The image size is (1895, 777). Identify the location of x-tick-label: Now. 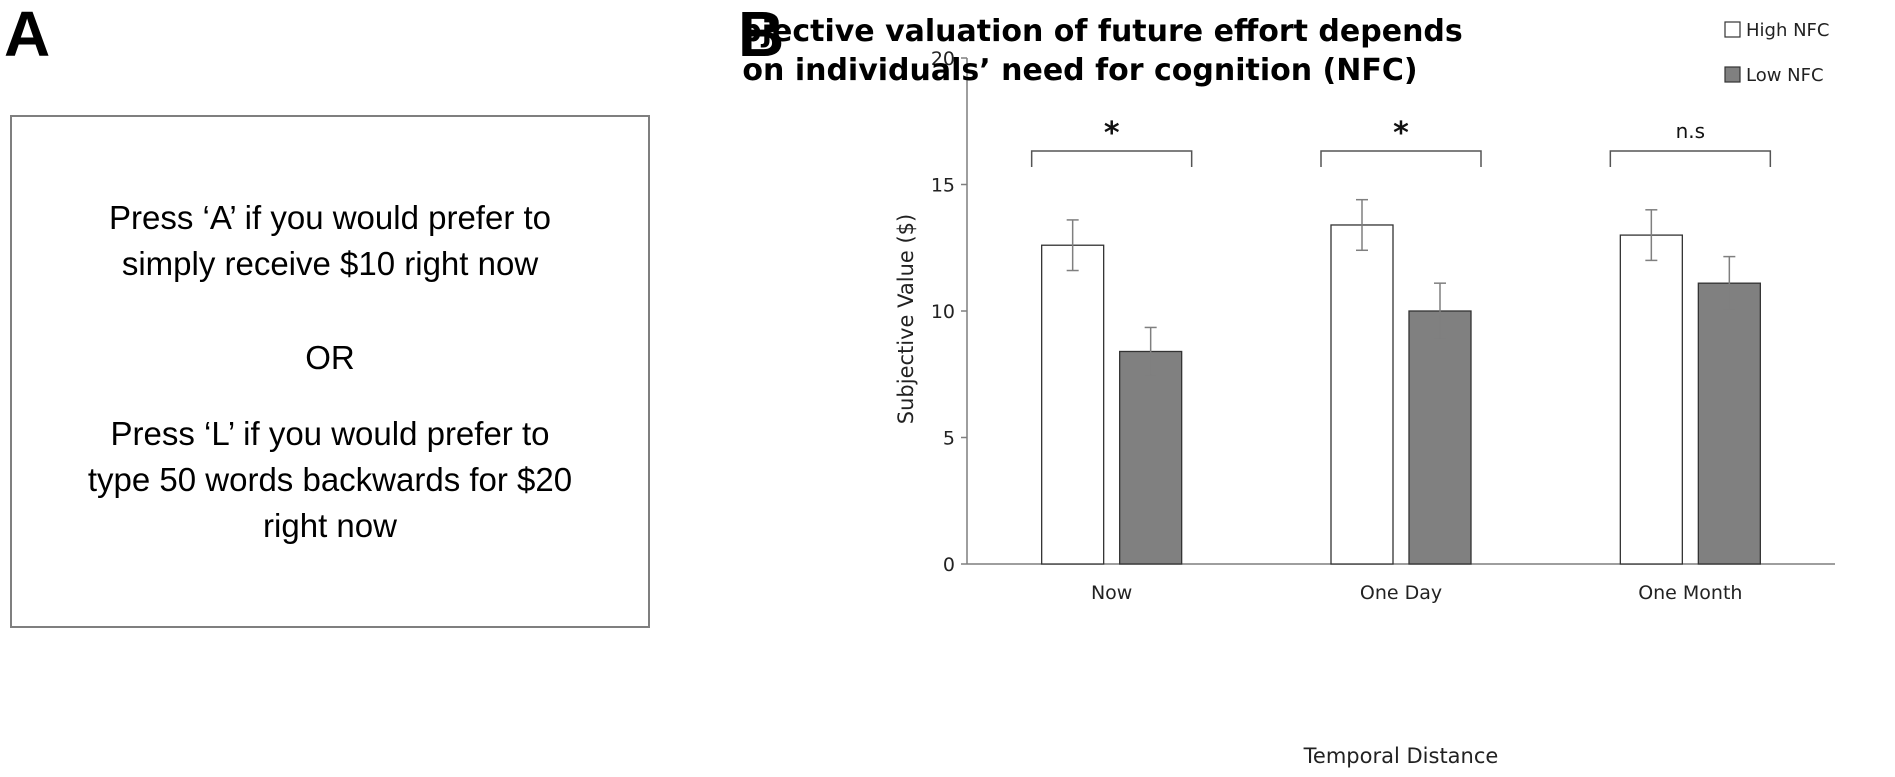
(1111, 593).